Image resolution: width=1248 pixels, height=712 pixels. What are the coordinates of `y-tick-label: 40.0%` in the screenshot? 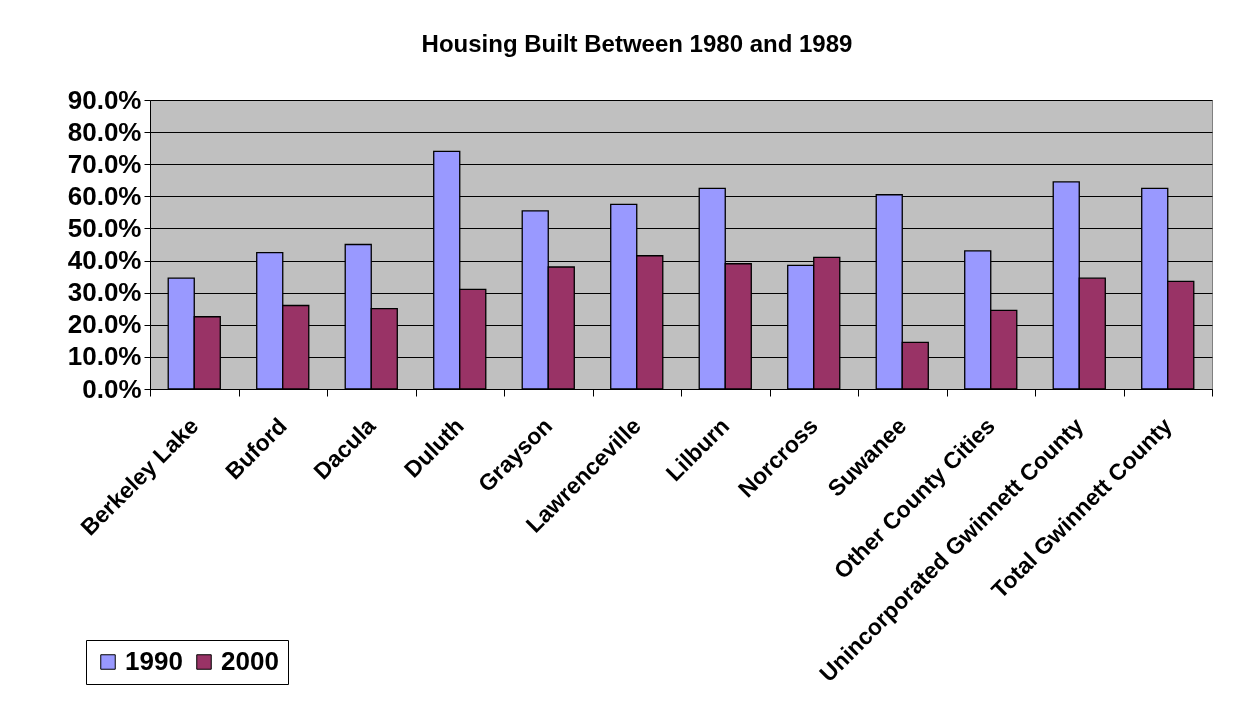 It's located at (104, 260).